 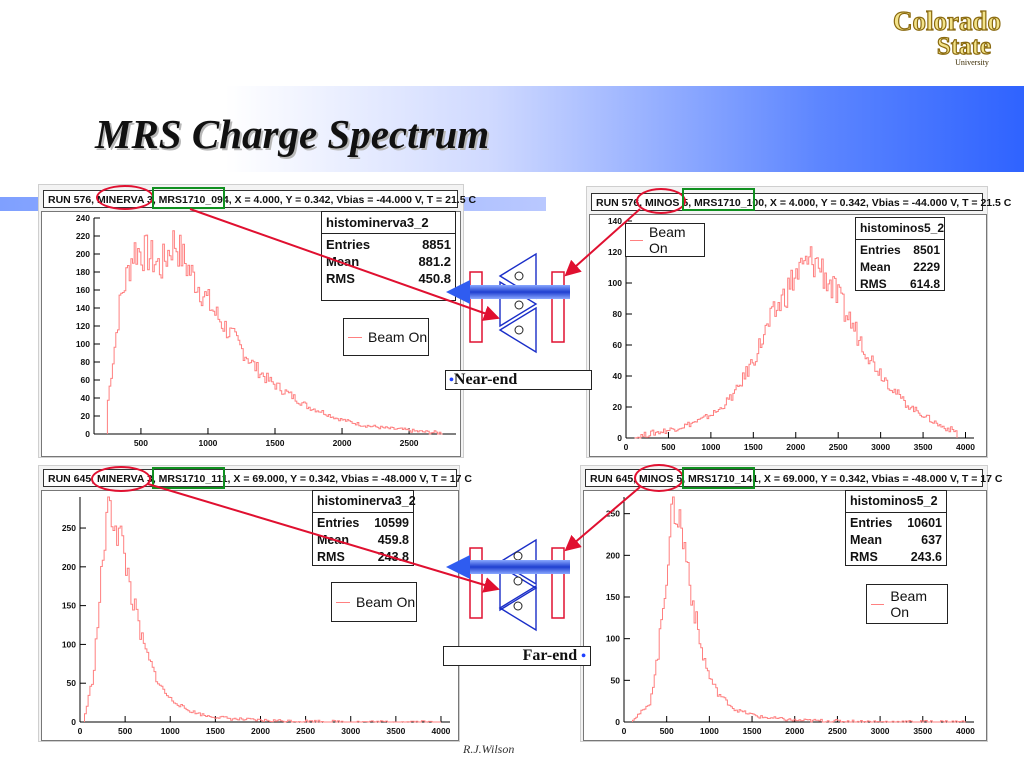 What do you see at coordinates (363, 523) in the screenshot?
I see `stats-row-entries: Entries 10599` at bounding box center [363, 523].